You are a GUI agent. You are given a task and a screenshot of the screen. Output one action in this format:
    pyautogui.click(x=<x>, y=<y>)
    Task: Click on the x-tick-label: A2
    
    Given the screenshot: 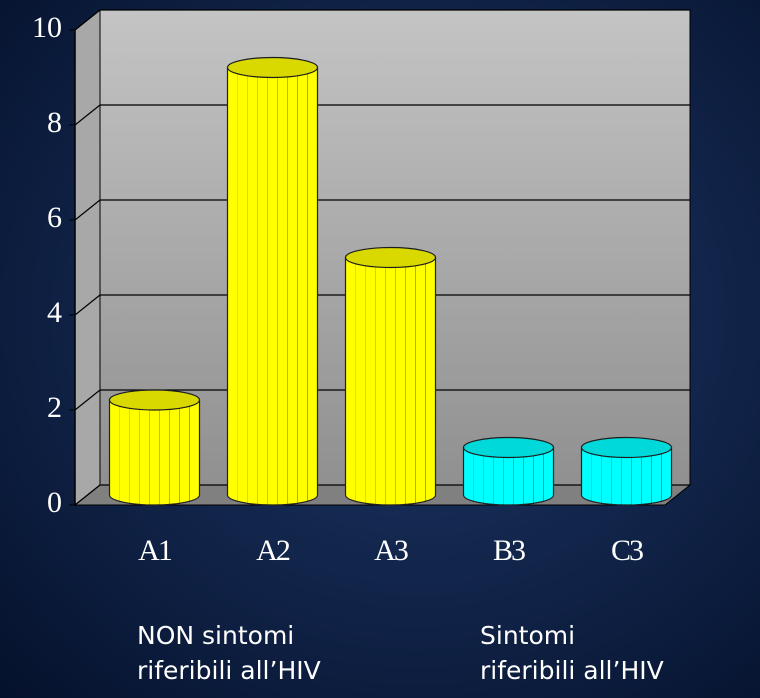 What is the action you would take?
    pyautogui.click(x=273, y=550)
    